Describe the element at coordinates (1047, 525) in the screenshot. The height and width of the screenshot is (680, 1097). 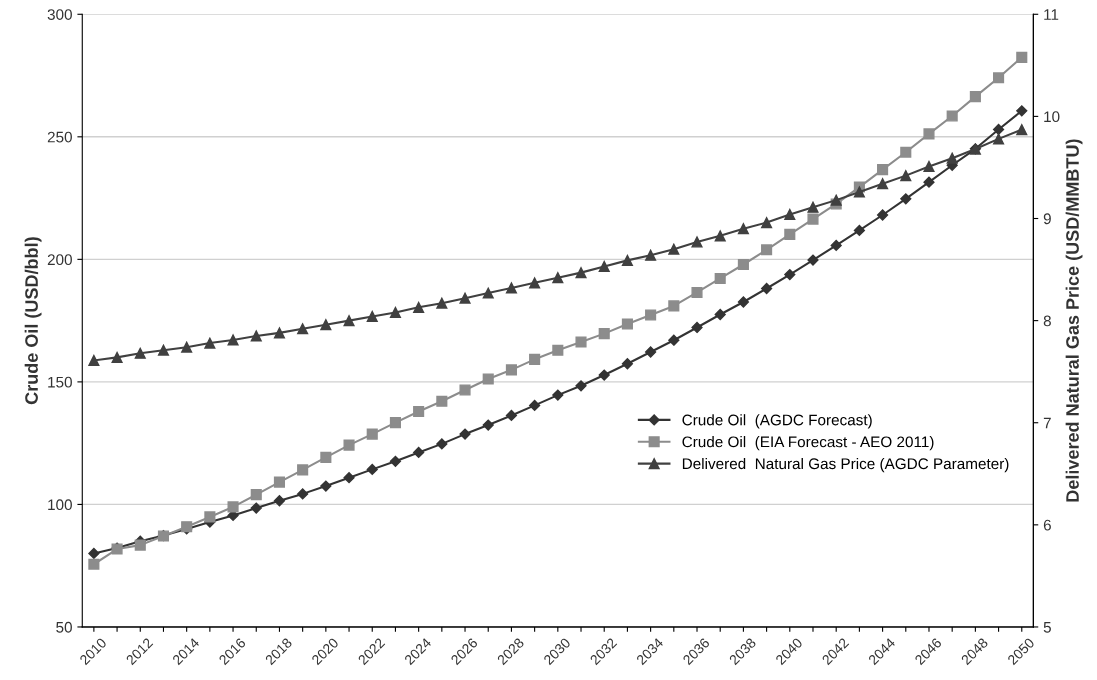
I see `y2-tick-label: 6` at that location.